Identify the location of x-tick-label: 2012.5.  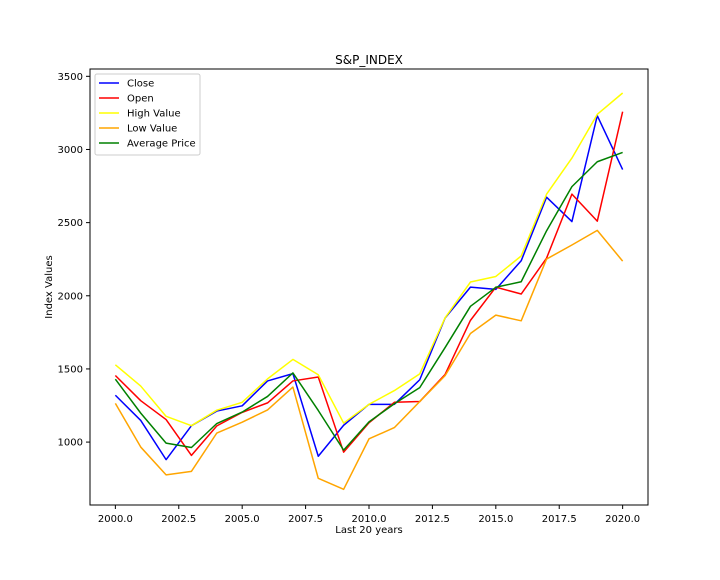
(432, 519).